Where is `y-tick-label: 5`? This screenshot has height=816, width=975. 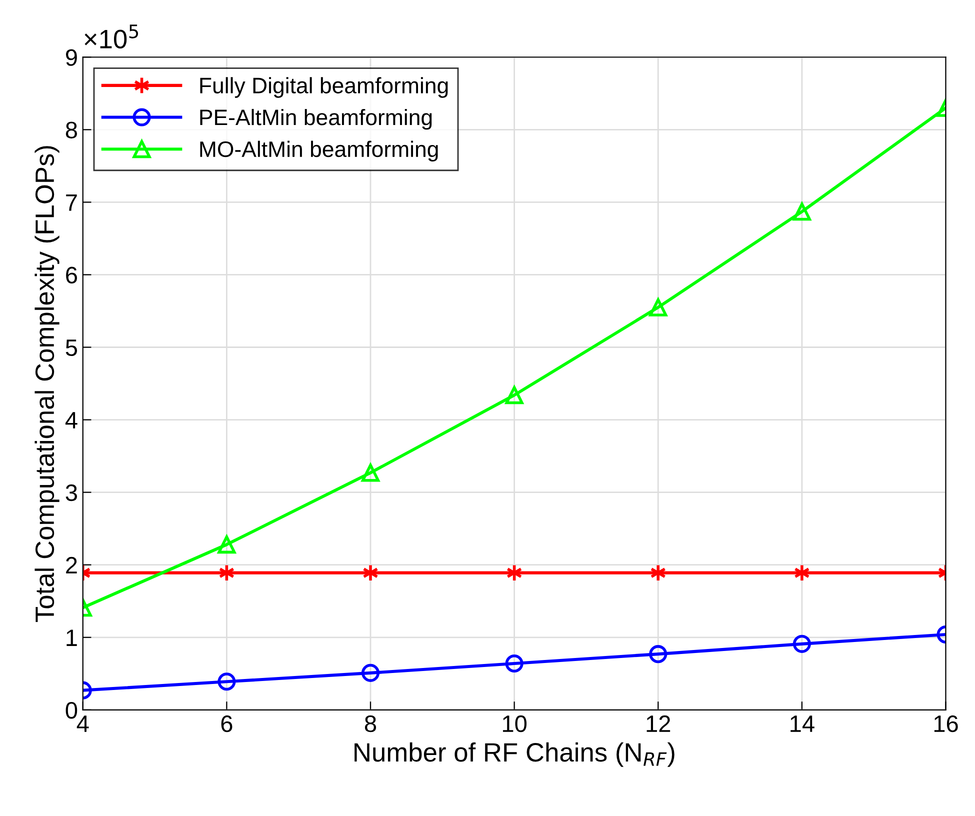 y-tick-label: 5 is located at coordinates (72, 348).